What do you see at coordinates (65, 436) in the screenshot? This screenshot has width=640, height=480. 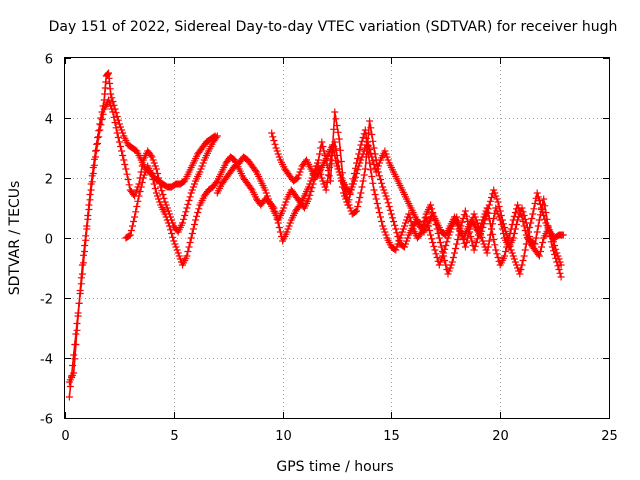 I see `x-tick-label: 0` at bounding box center [65, 436].